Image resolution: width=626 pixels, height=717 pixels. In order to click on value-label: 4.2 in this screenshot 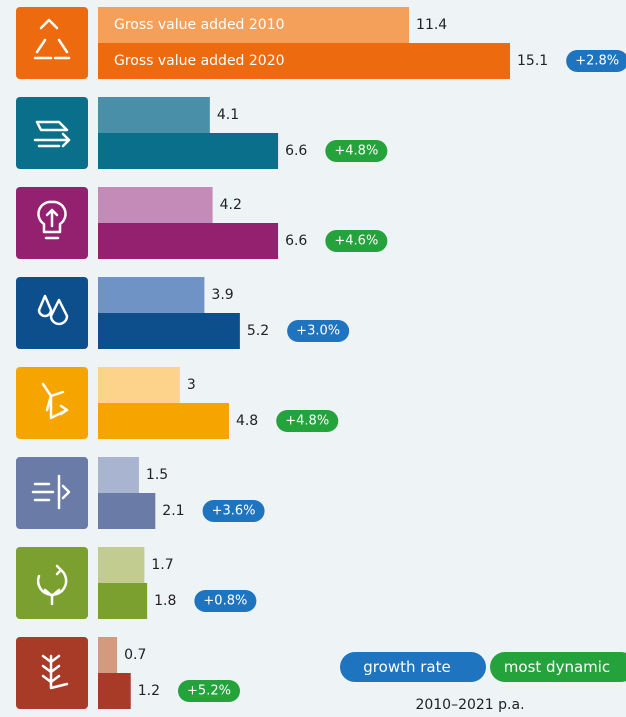, I will do `click(231, 205)`.